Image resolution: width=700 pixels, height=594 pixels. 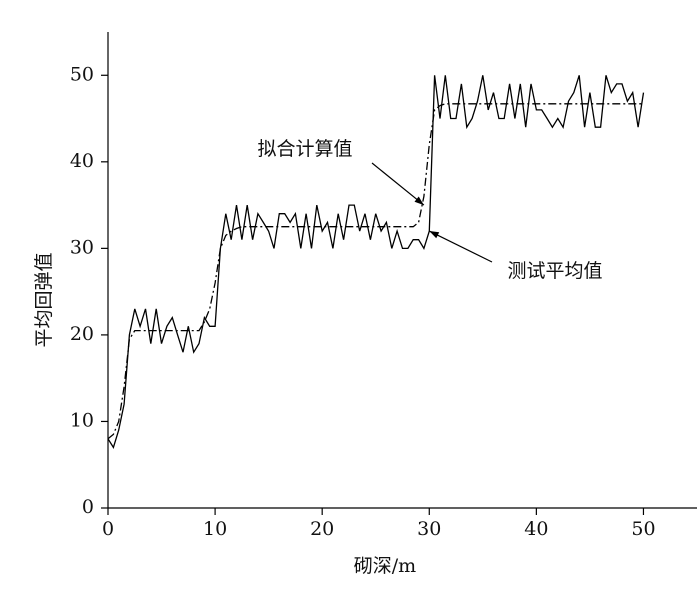 I want to click on x-axis-title: 砌深/m, so click(x=385, y=566).